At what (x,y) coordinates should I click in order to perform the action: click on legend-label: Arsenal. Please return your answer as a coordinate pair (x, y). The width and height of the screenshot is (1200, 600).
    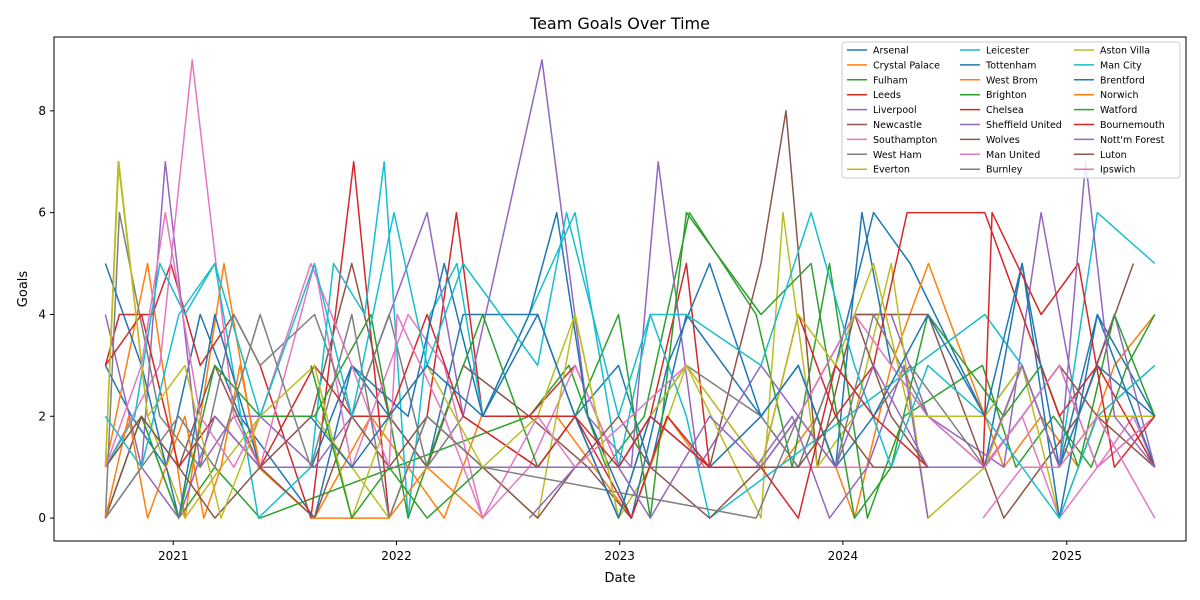
    Looking at the image, I should click on (891, 51).